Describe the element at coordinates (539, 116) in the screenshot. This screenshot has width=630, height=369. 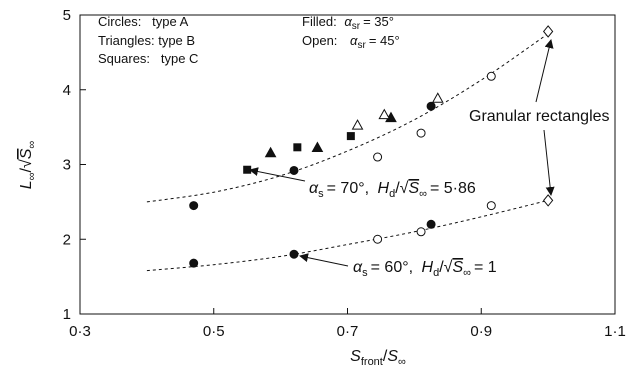
I see `granular-rectangles-label: Granular rectangles` at that location.